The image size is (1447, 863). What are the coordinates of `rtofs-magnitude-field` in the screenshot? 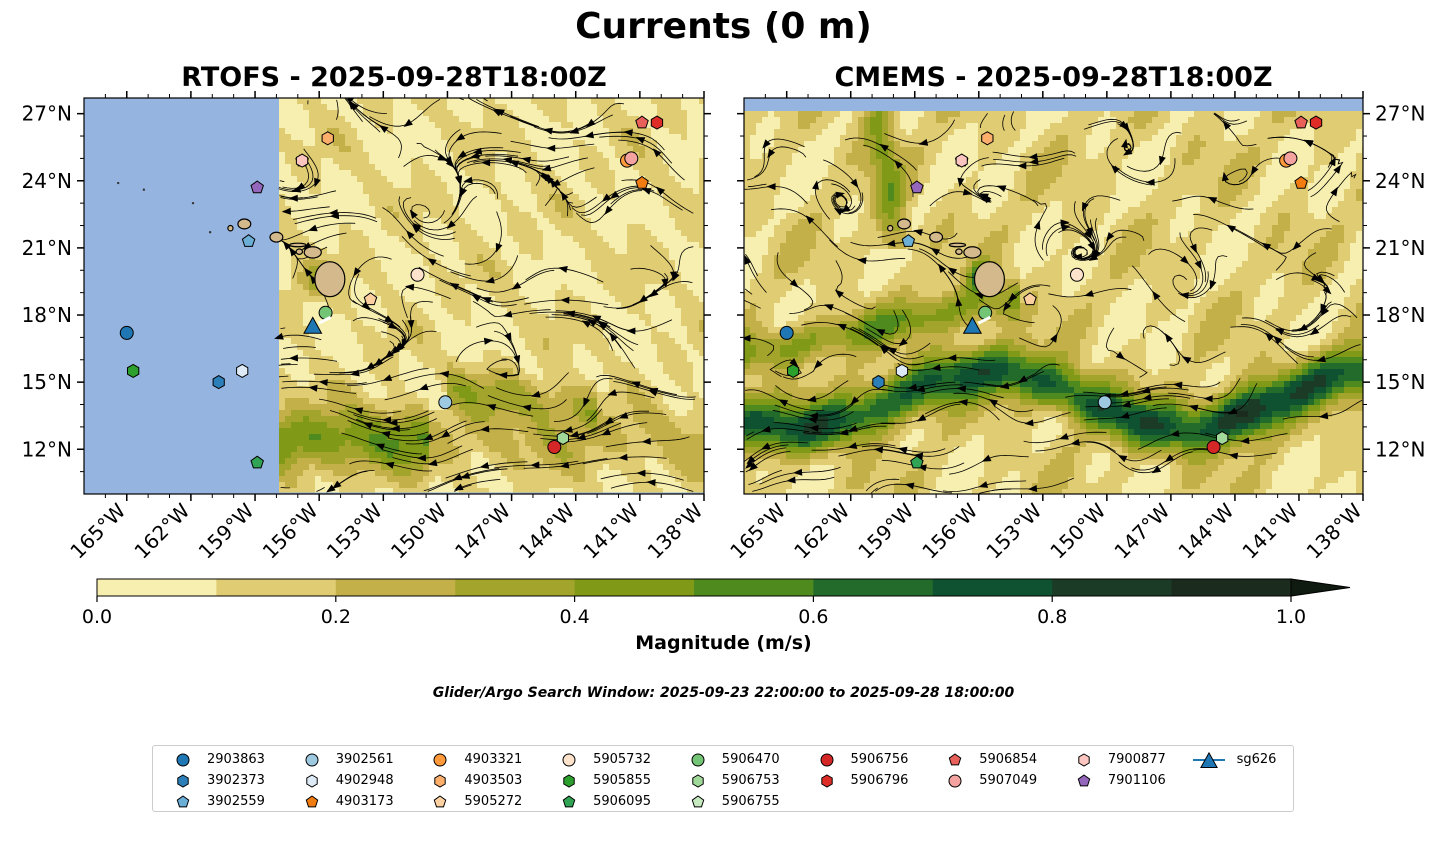 It's located at (491, 295).